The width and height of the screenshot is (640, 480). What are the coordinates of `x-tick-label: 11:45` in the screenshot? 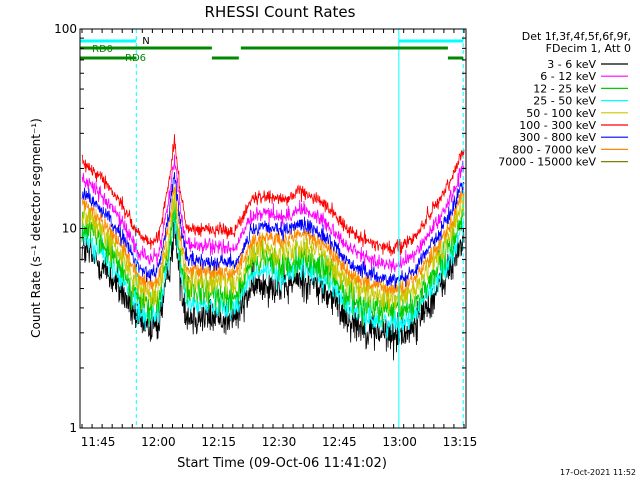 It's located at (98, 442).